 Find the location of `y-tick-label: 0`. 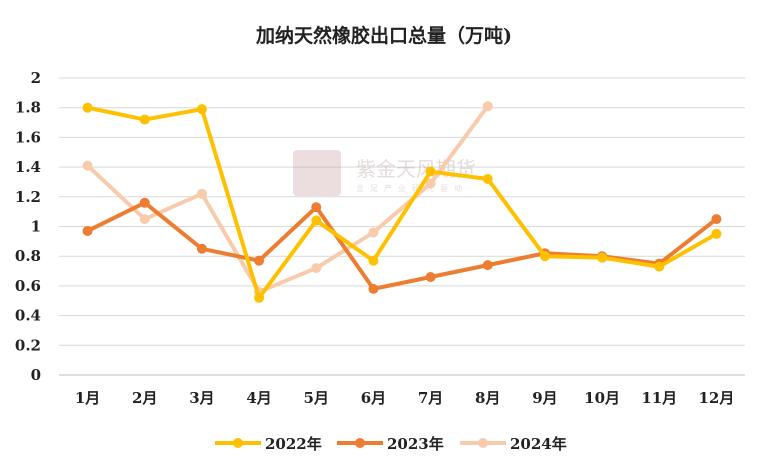

y-tick-label: 0 is located at coordinates (36, 375).